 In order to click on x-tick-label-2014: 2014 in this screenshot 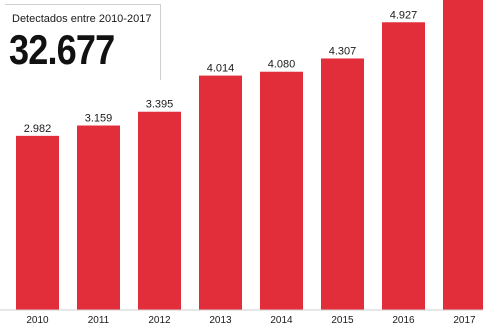, I will do `click(281, 320)`.